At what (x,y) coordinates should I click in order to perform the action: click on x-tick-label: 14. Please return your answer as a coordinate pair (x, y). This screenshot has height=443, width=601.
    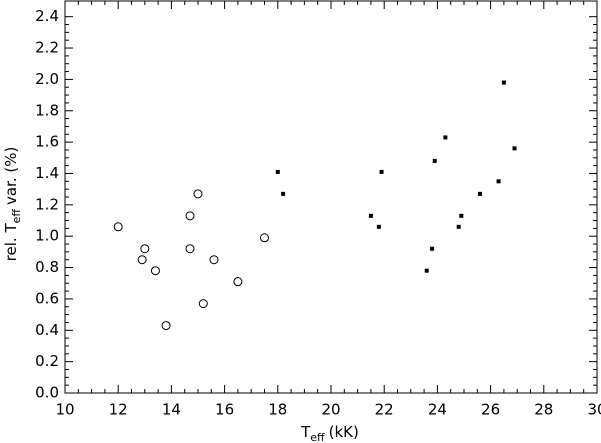
    Looking at the image, I should click on (171, 410).